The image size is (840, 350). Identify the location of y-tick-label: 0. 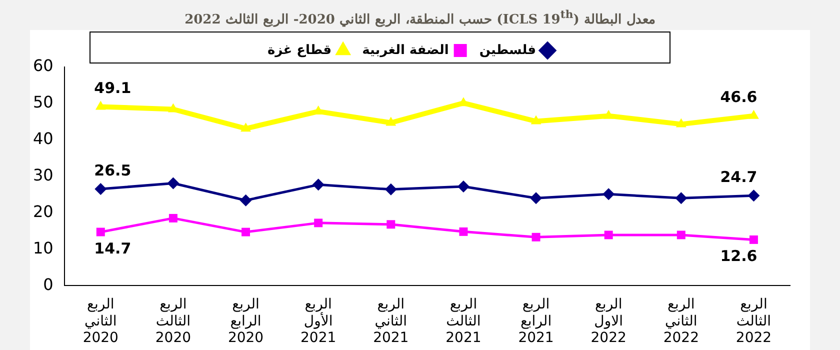
(48, 284).